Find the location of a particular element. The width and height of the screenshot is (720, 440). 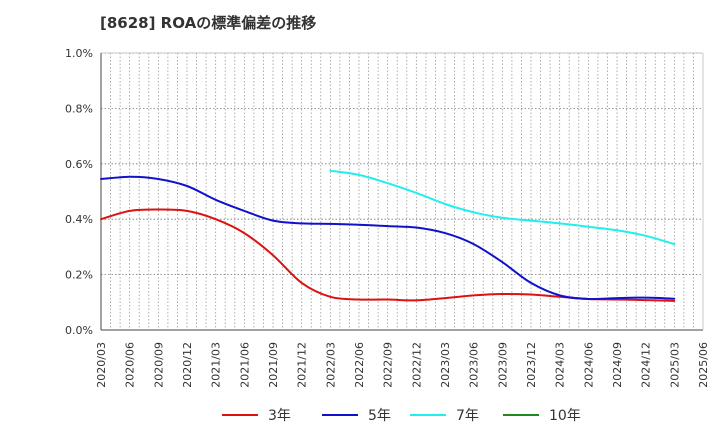

x-tick-label: 2021/12 is located at coordinates (302, 365).